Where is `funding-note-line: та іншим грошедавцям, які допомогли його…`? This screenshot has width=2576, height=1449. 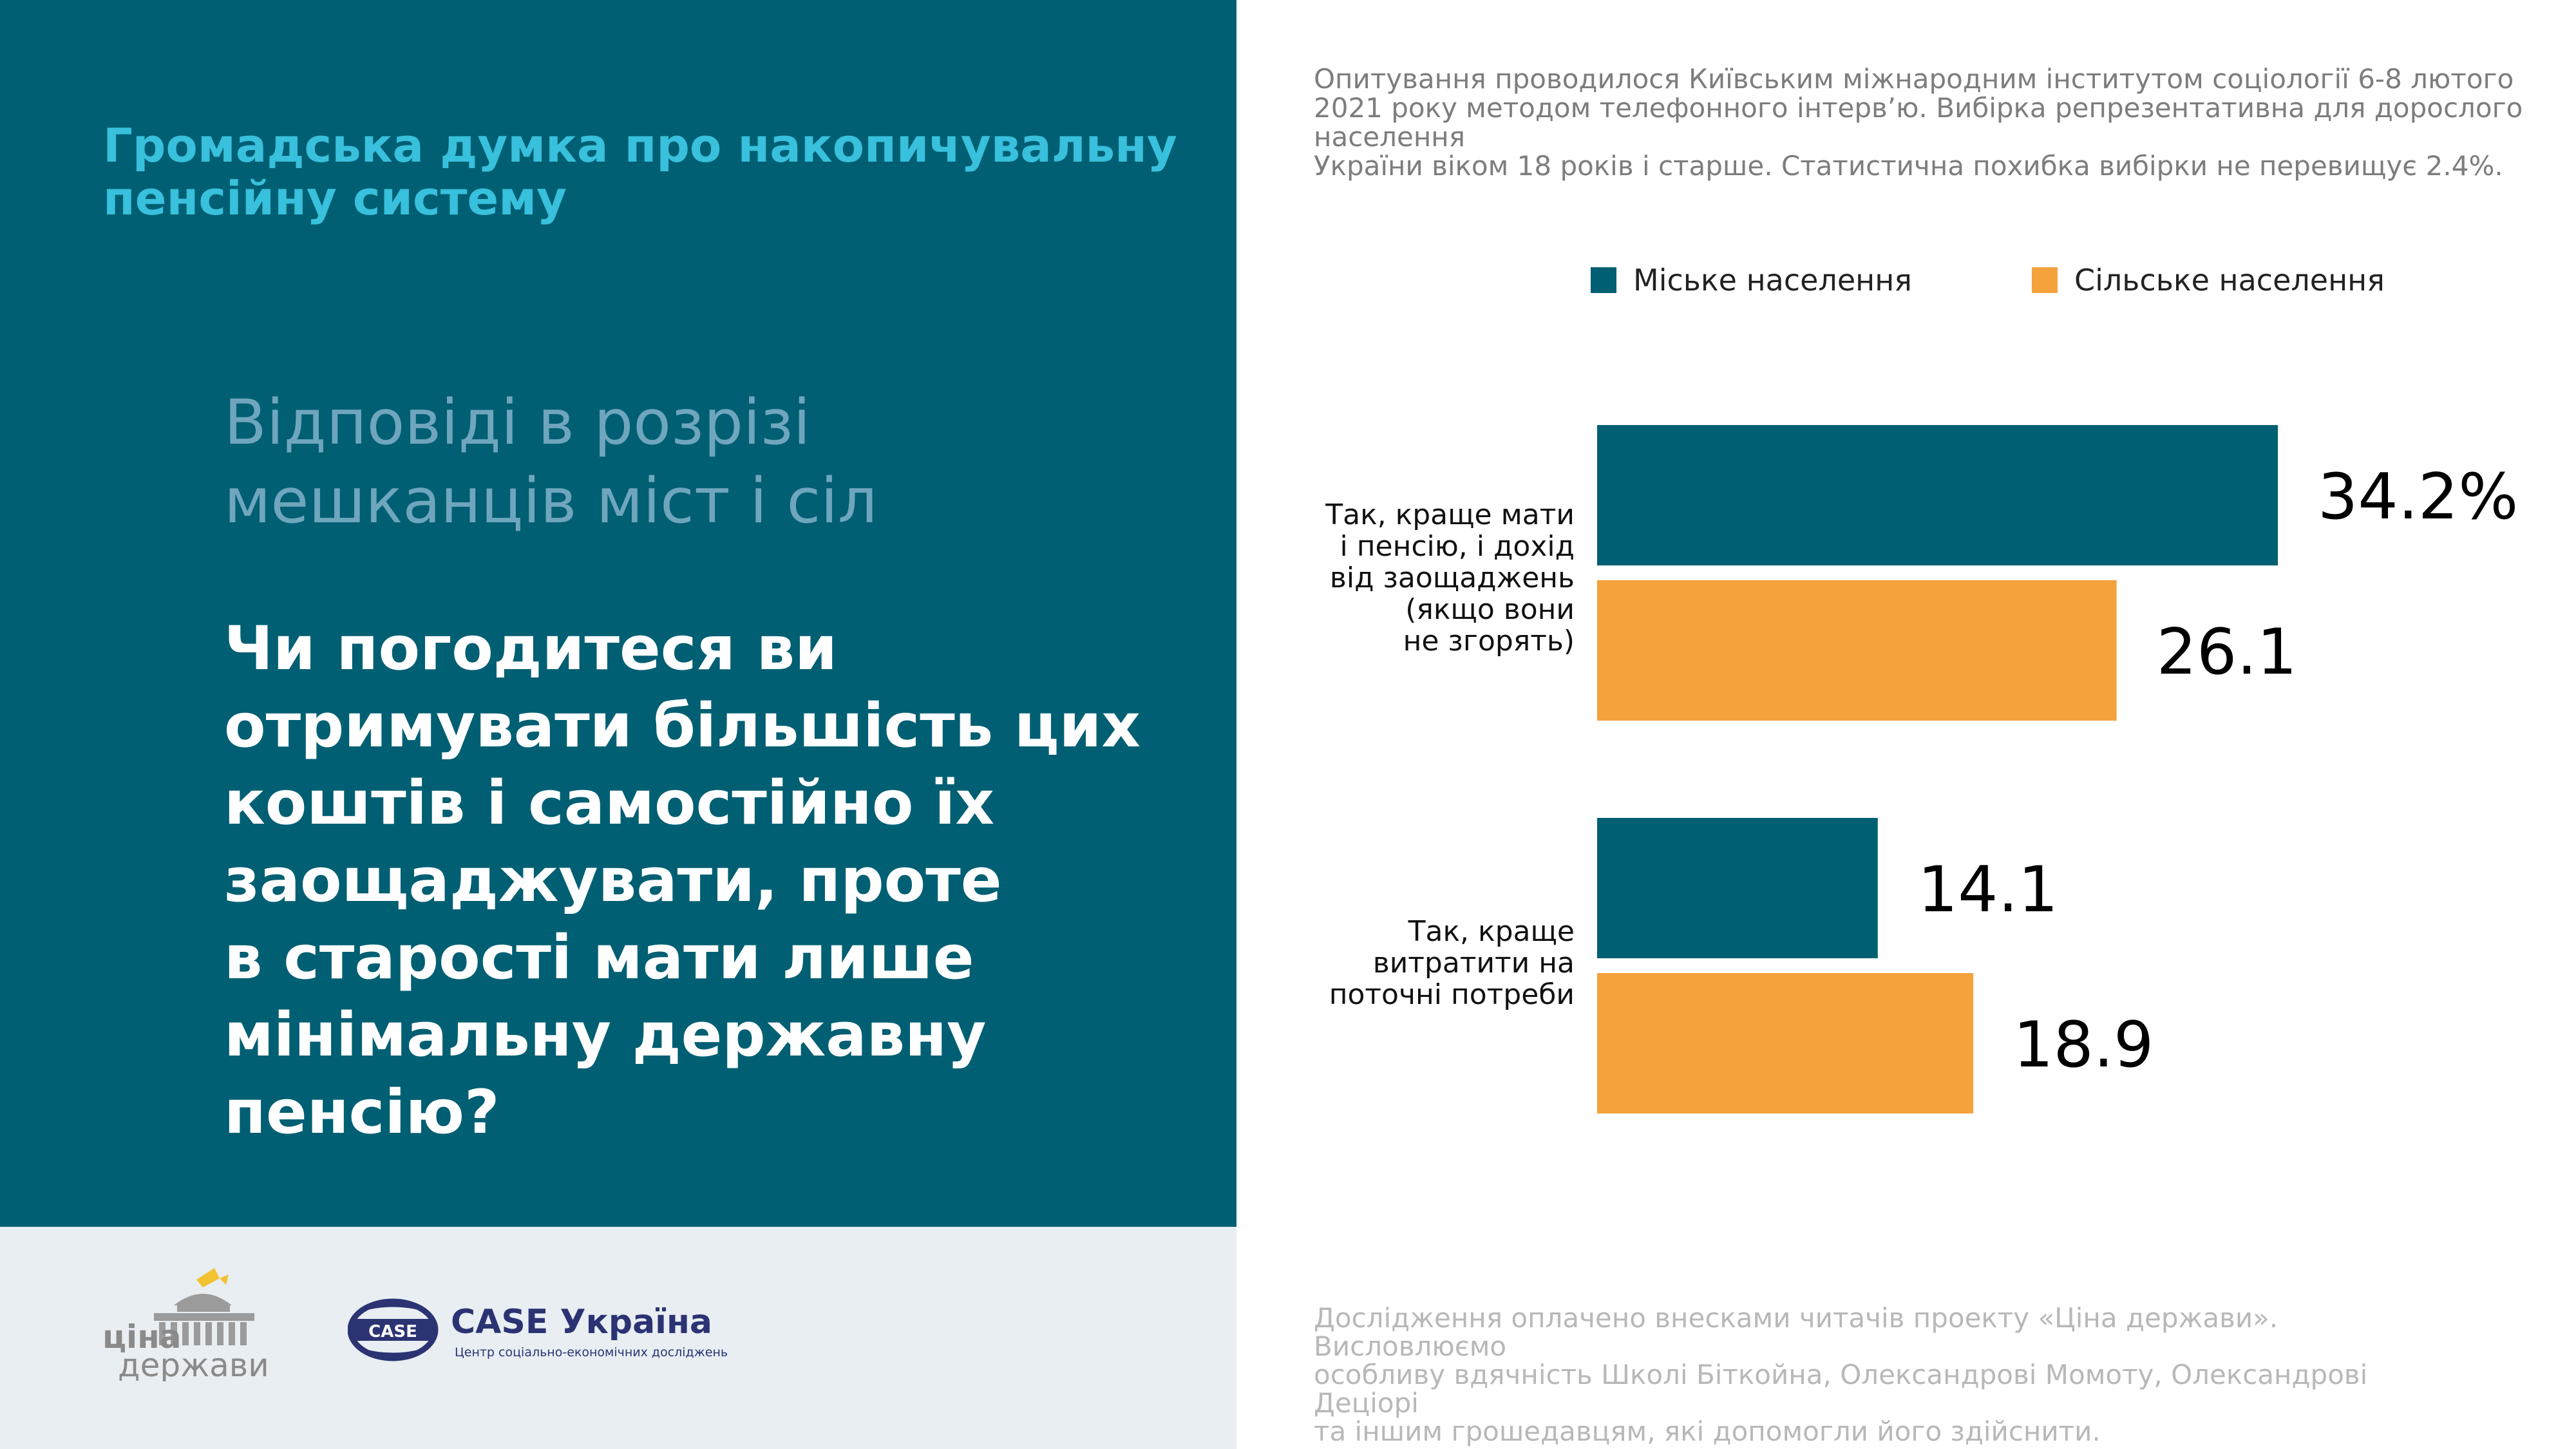 funding-note-line: та іншим грошедавцям, які допомогли його… is located at coordinates (1708, 1432).